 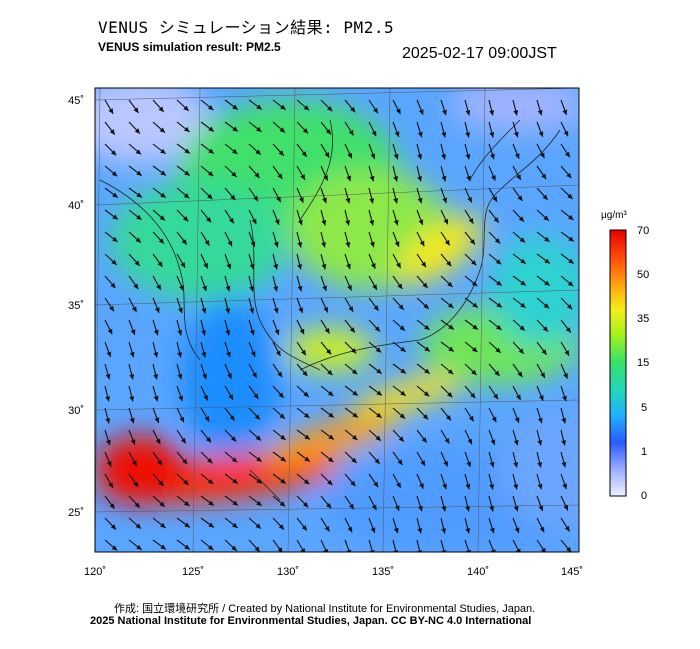 What do you see at coordinates (442, 545) in the screenshot?
I see `wind-arrow` at bounding box center [442, 545].